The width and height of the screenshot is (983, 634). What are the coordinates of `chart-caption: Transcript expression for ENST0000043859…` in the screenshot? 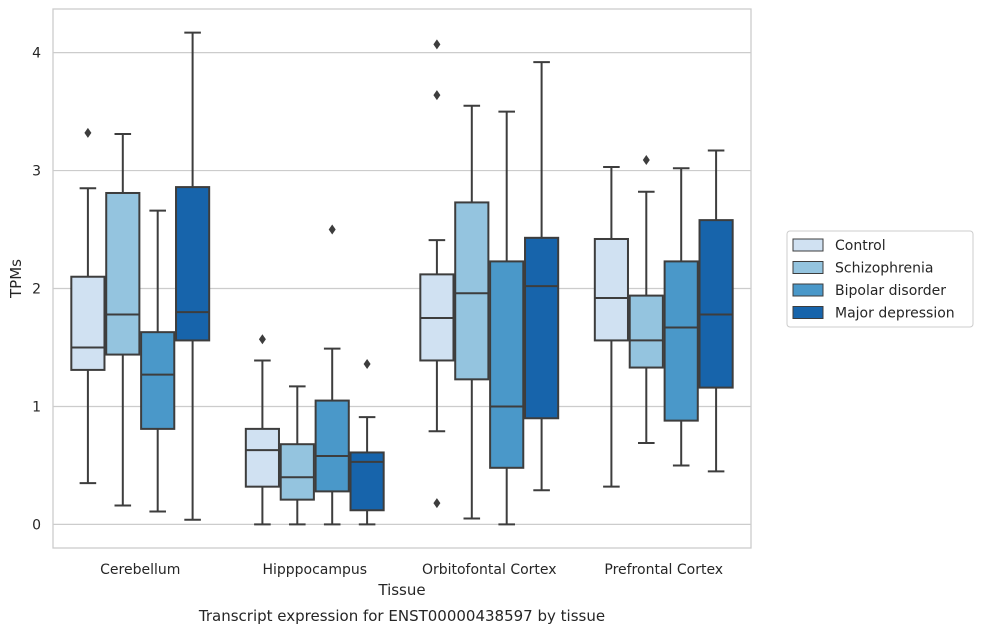 It's located at (401, 616).